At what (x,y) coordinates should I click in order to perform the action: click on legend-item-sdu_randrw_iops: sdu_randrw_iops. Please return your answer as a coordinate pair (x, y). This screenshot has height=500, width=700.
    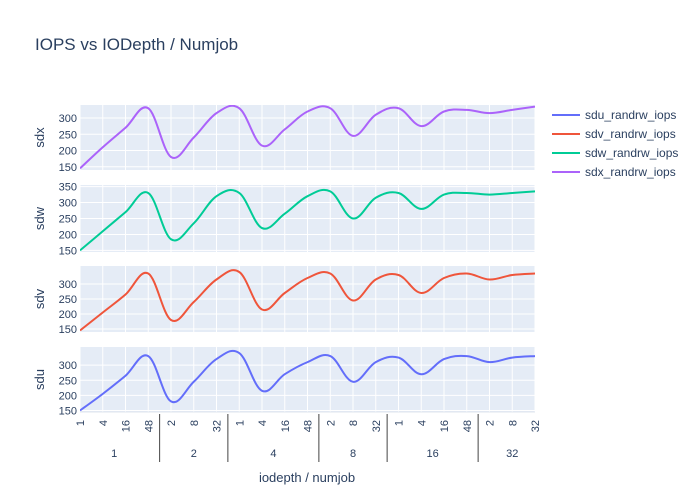
    Looking at the image, I should click on (614, 115).